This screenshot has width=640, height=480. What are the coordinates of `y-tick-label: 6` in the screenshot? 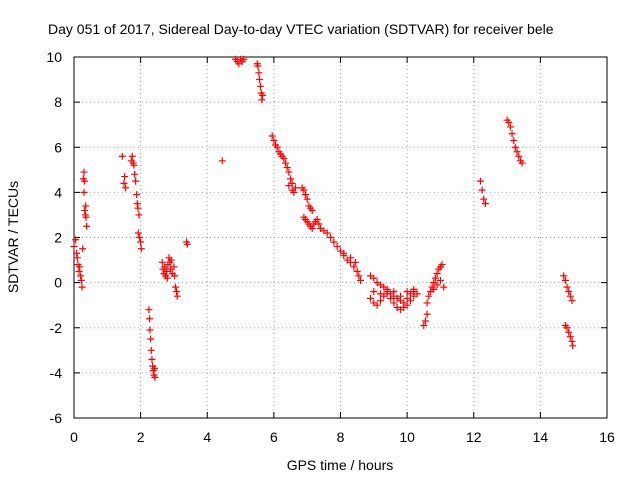 It's located at (58, 147).